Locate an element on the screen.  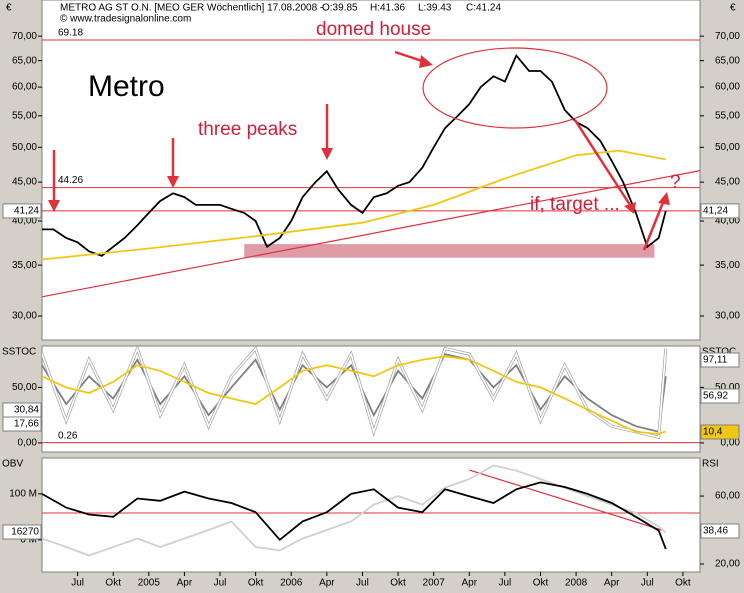
level-label: 69.18 is located at coordinates (70, 33).